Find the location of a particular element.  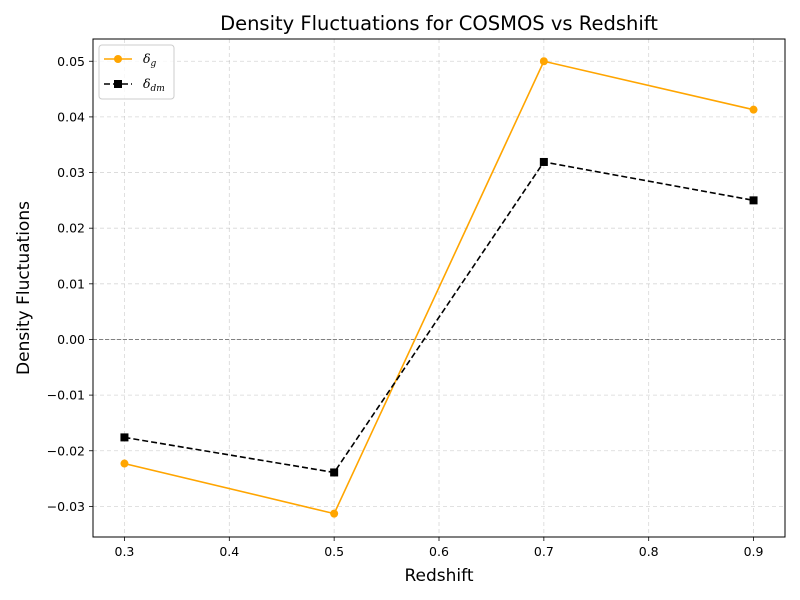

y-tick-label: 0.05 is located at coordinates (71, 61).